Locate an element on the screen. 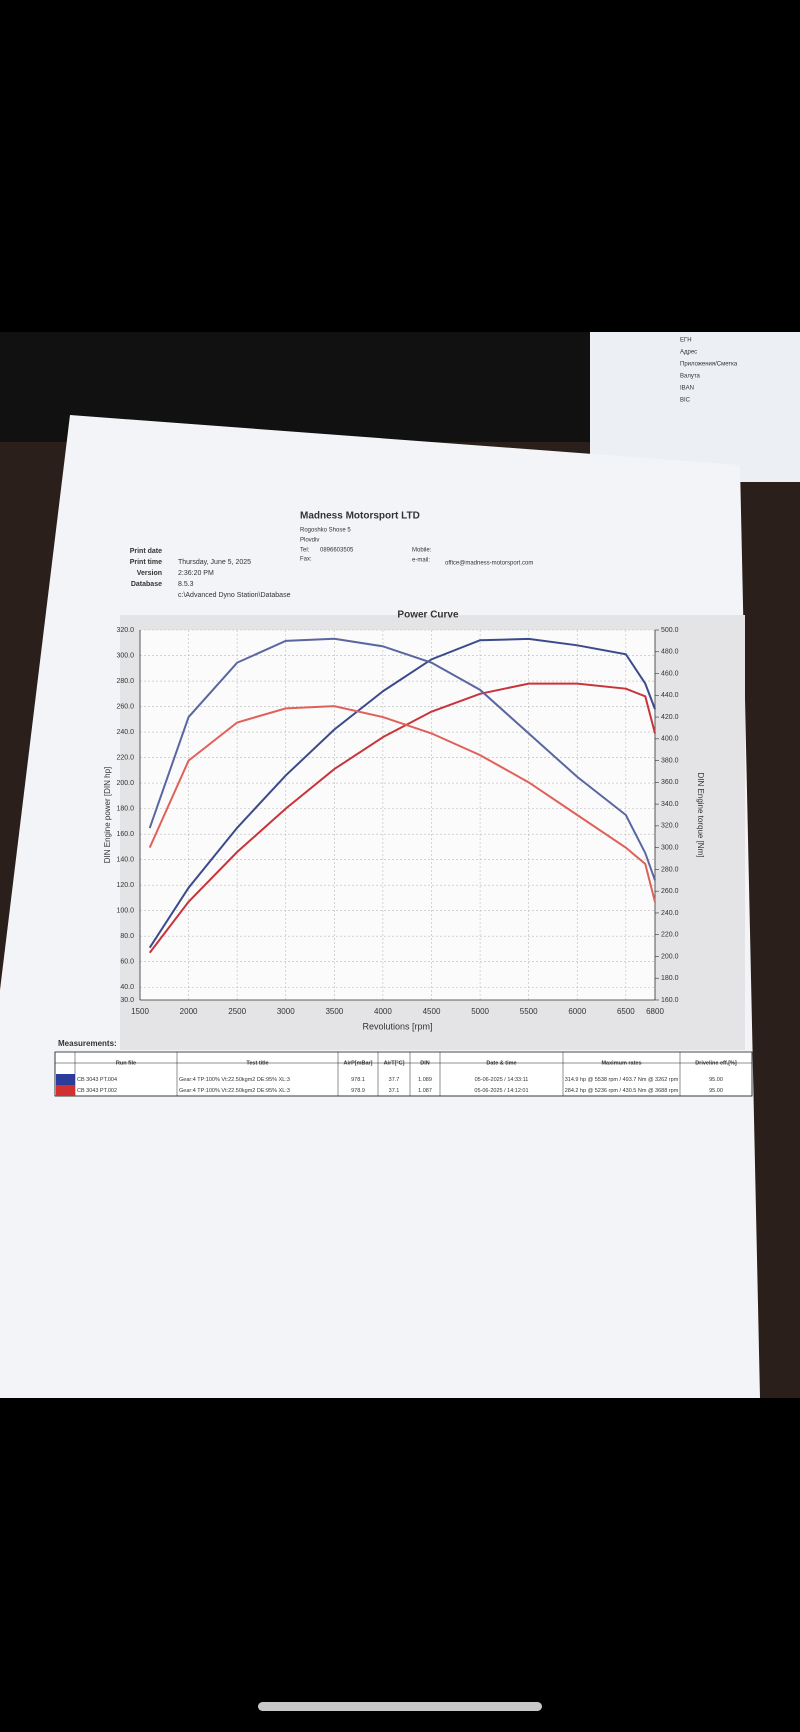  y2-tick-label: 180.0 is located at coordinates (670, 978).